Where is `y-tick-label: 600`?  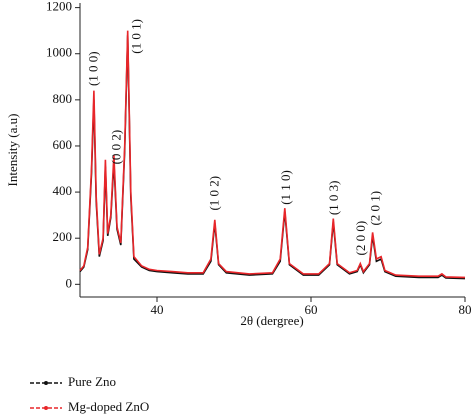
y-tick-label: 600 is located at coordinates (63, 144).